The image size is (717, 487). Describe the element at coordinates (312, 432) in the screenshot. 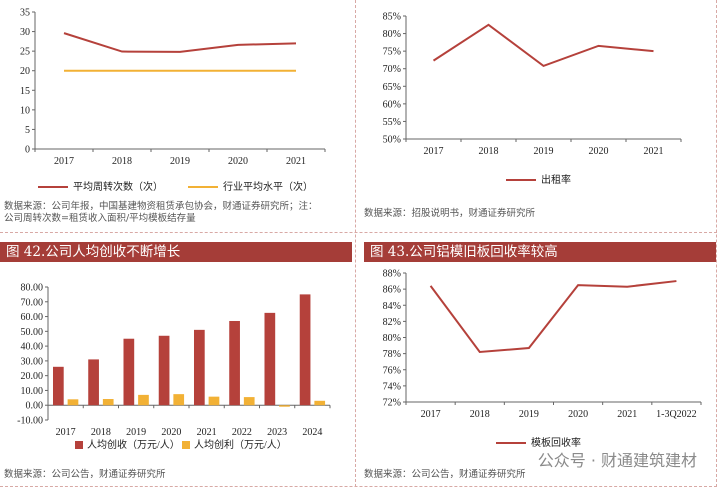

I see `x-tick-label: 2024` at that location.